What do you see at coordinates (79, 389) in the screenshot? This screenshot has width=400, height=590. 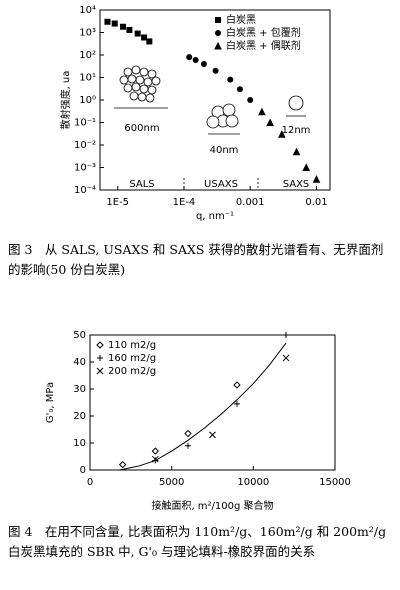 I see `y-tick-label: 30` at bounding box center [79, 389].